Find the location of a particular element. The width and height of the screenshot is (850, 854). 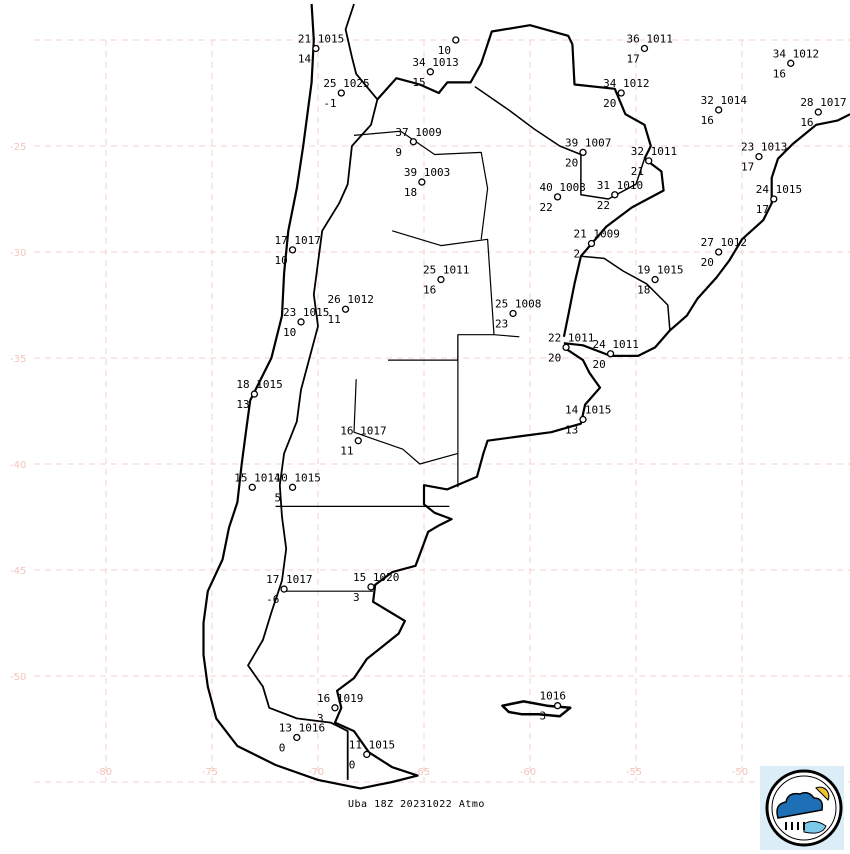

temp-pressure-label: 34 1013 is located at coordinates (435, 62).